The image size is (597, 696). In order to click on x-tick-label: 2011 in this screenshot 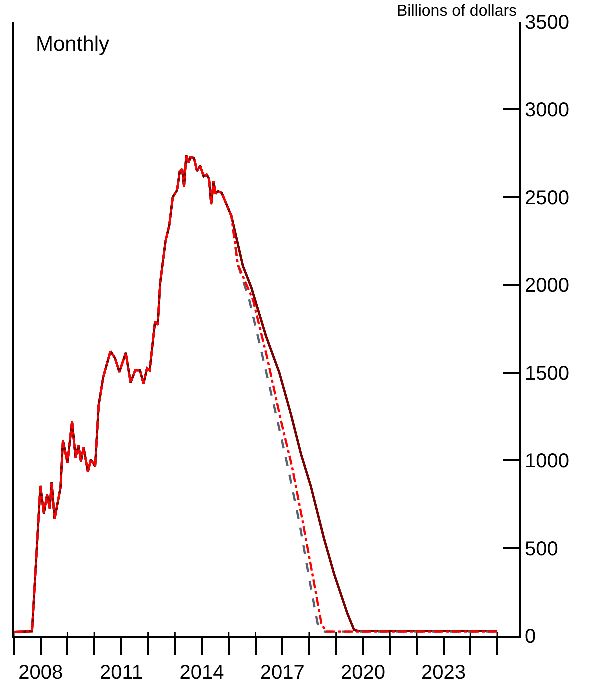, I will do `click(121, 673)`.